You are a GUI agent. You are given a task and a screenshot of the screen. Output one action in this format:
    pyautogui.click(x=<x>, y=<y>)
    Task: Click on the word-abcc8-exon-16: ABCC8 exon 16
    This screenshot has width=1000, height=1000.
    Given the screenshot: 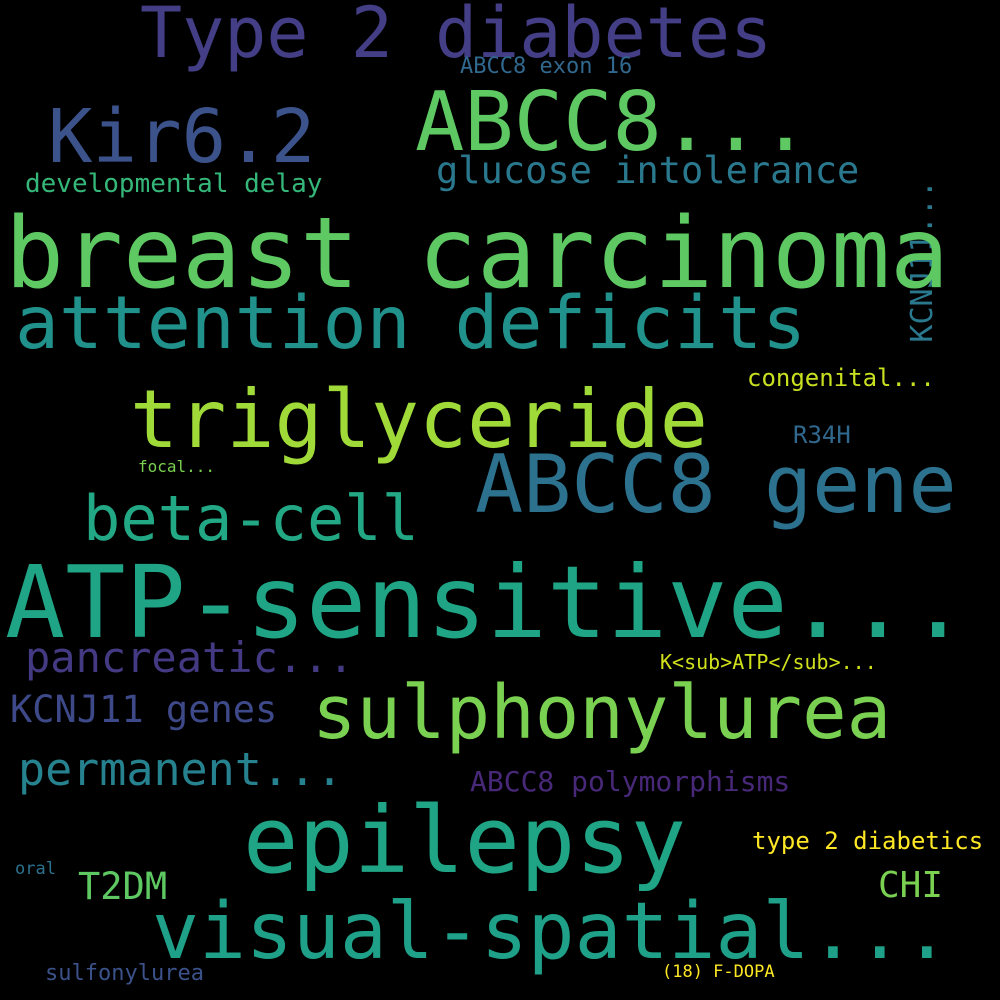 What is the action you would take?
    pyautogui.click(x=546, y=66)
    